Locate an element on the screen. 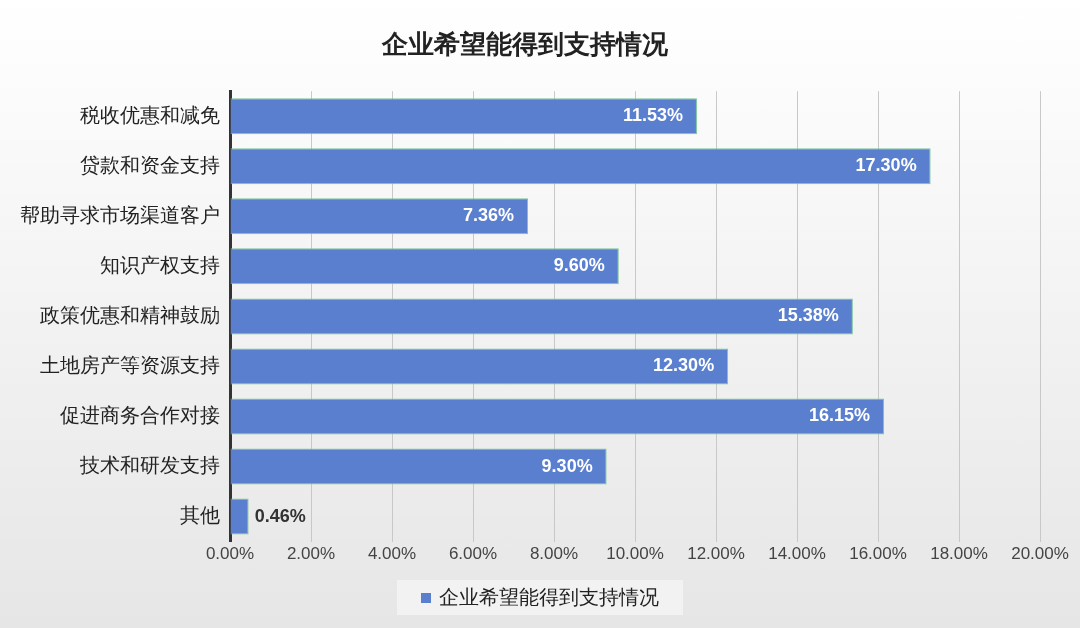  data-label: 16.15% is located at coordinates (840, 415).